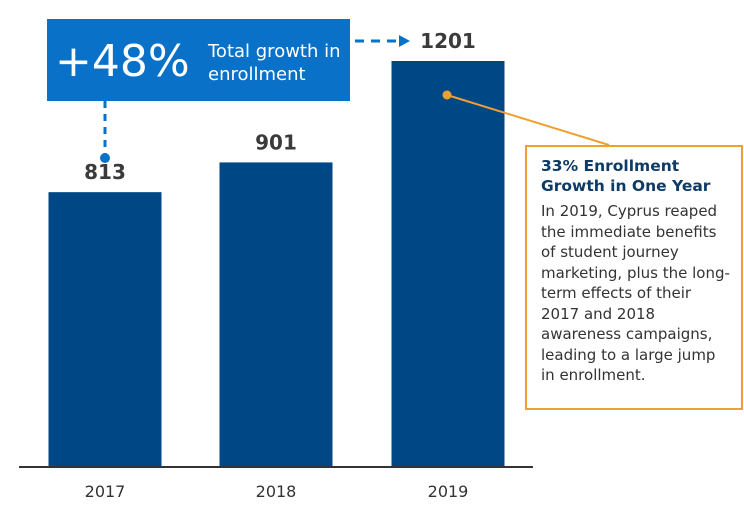 The width and height of the screenshot is (744, 513). I want to click on note-connector-dot, so click(447, 95).